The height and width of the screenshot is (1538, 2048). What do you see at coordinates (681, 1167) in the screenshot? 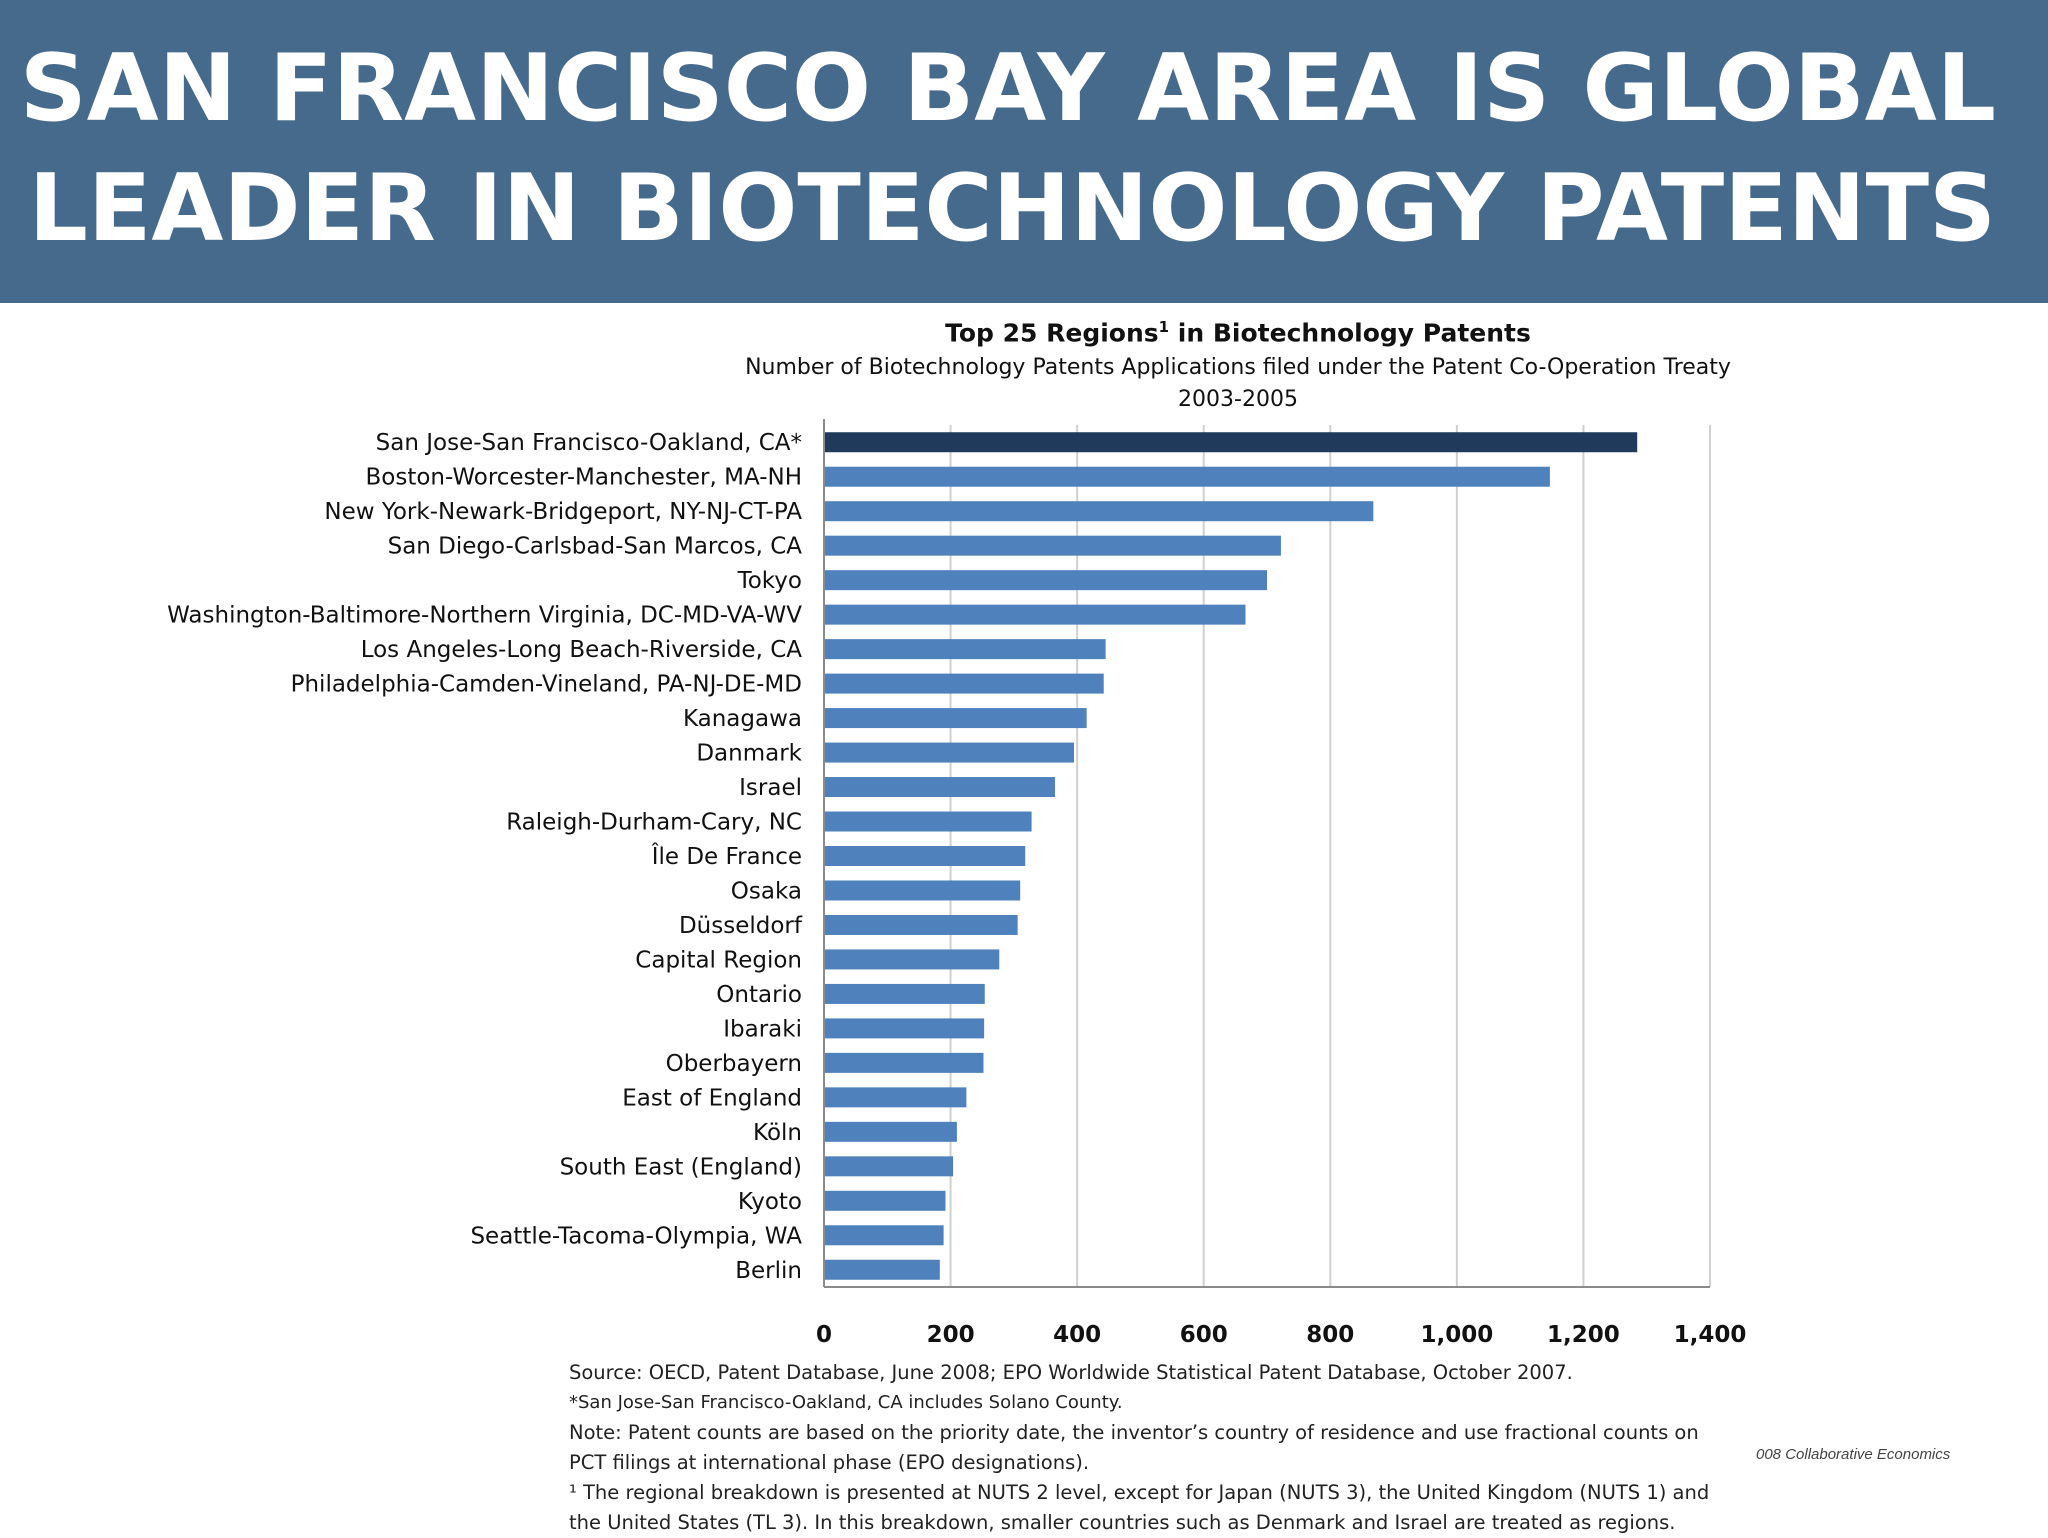
I see `category-label: South East (England)` at bounding box center [681, 1167].